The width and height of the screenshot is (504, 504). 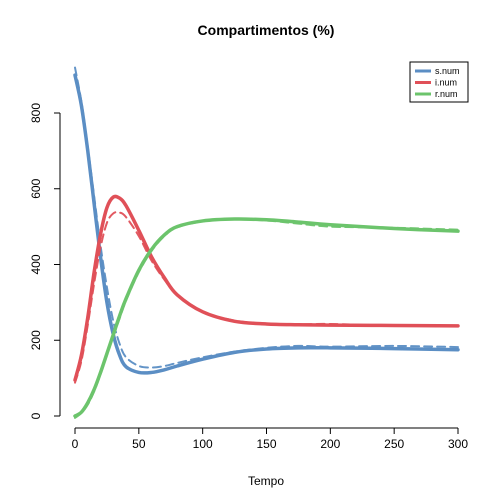 I want to click on y-tick-label: 200, so click(x=36, y=340).